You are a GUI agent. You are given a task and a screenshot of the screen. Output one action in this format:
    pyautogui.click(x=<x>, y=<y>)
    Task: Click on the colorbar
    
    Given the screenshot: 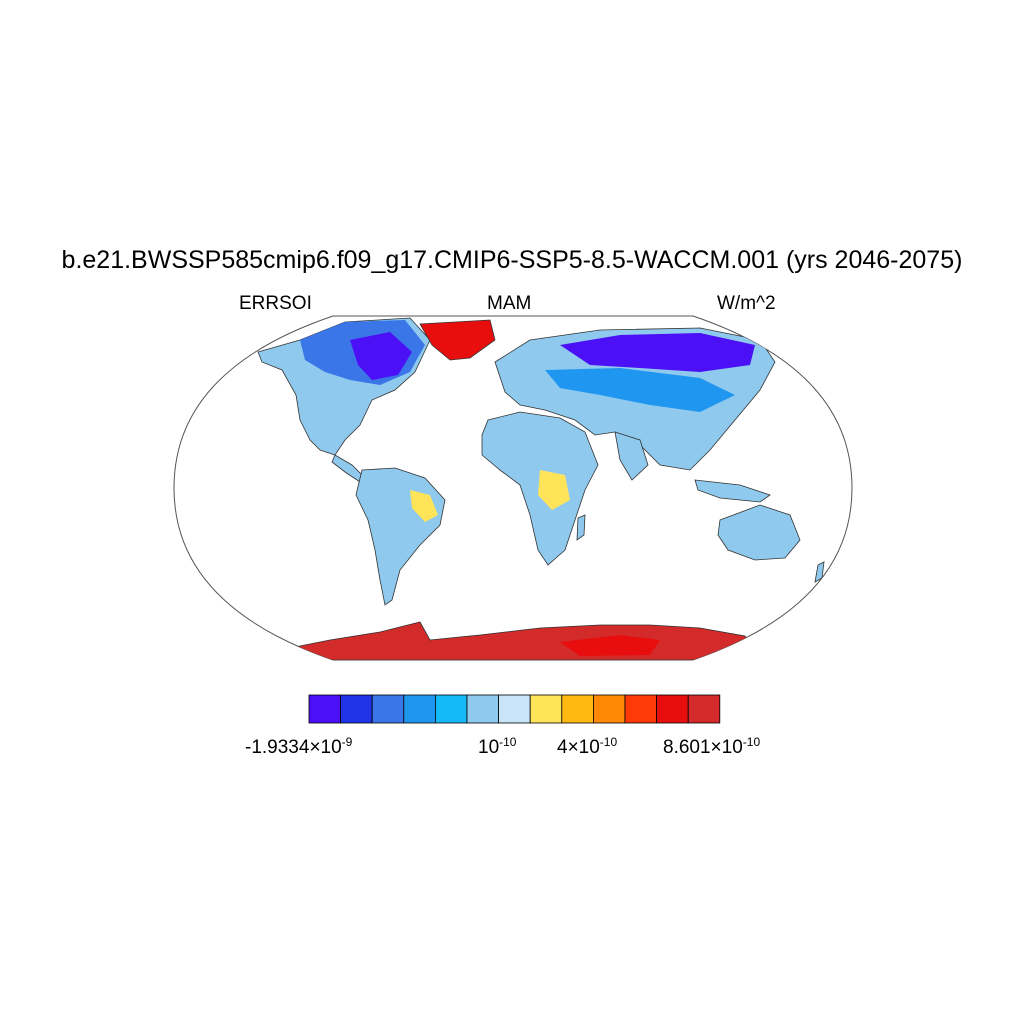 What is the action you would take?
    pyautogui.click(x=514, y=709)
    